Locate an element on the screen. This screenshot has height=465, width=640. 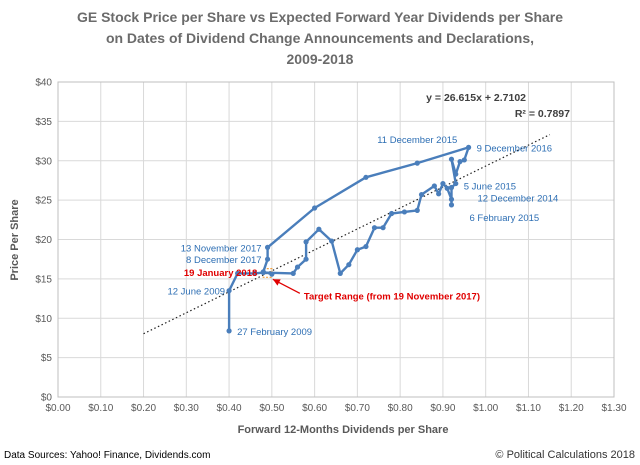
x-tick-label: $0.50 is located at coordinates (271, 408).